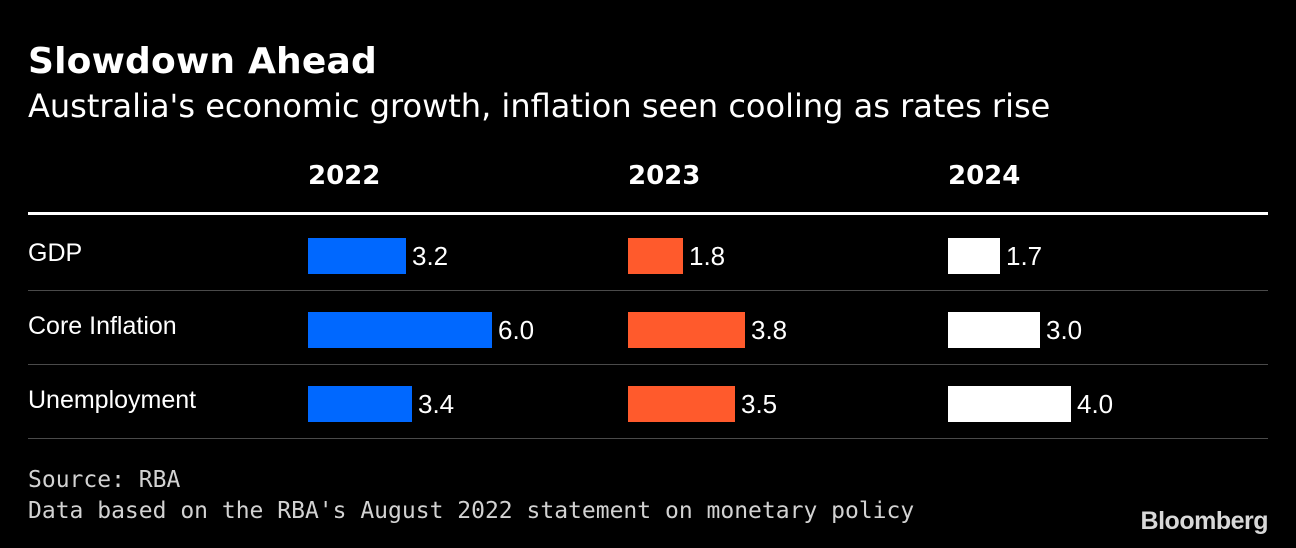 The width and height of the screenshot is (1296, 548). What do you see at coordinates (974, 256) in the screenshot?
I see `bar-2024-gdp` at bounding box center [974, 256].